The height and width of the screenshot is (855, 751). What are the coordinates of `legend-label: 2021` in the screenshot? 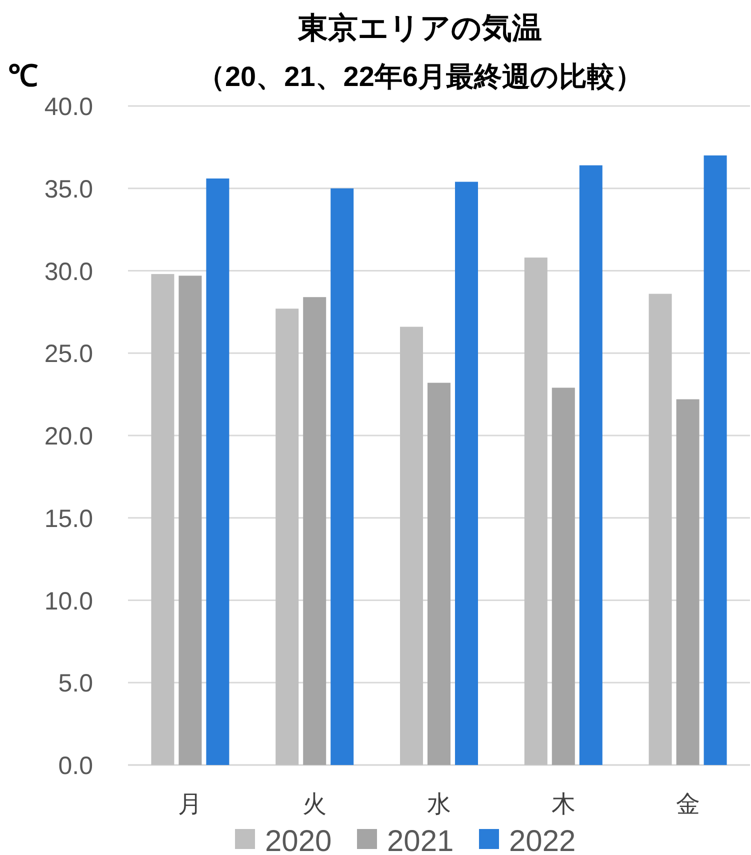 It's located at (420, 840).